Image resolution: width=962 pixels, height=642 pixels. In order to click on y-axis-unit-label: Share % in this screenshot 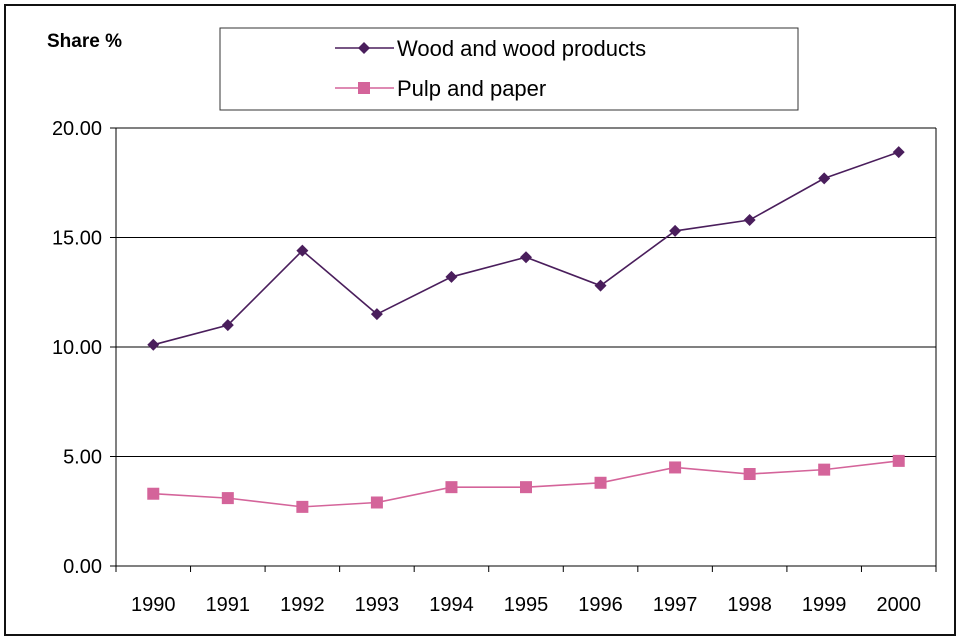, I will do `click(84, 41)`.